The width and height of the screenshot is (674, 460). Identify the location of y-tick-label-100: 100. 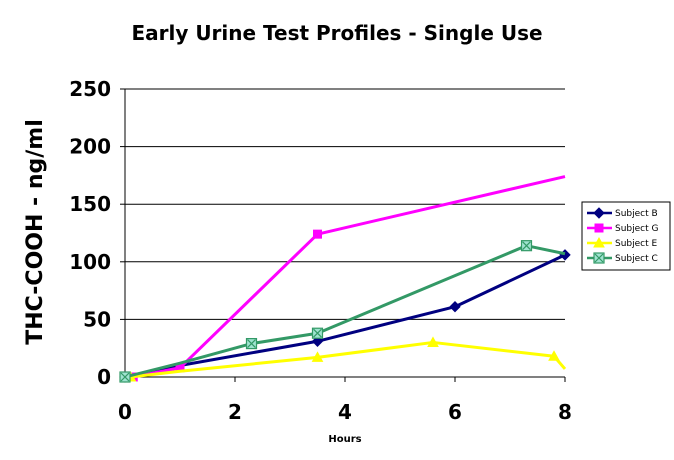
(90, 262).